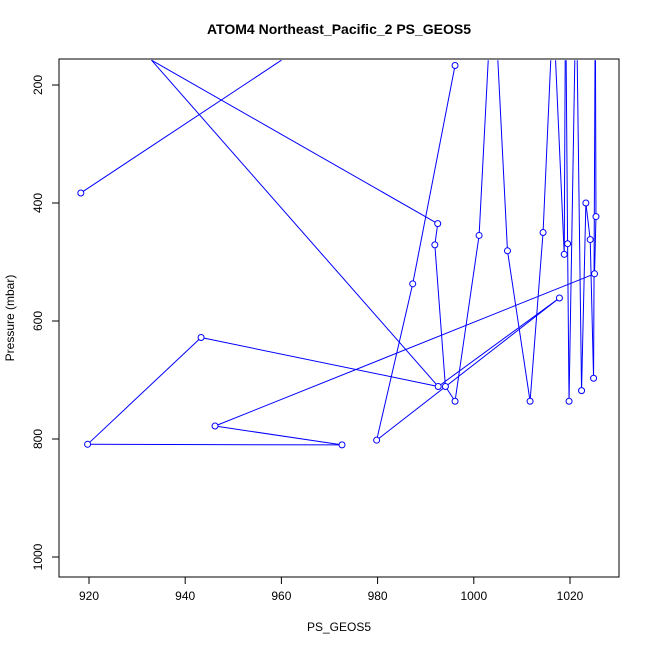 Image resolution: width=650 pixels, height=650 pixels. Describe the element at coordinates (89, 596) in the screenshot. I see `x-tick-label: 920` at that location.